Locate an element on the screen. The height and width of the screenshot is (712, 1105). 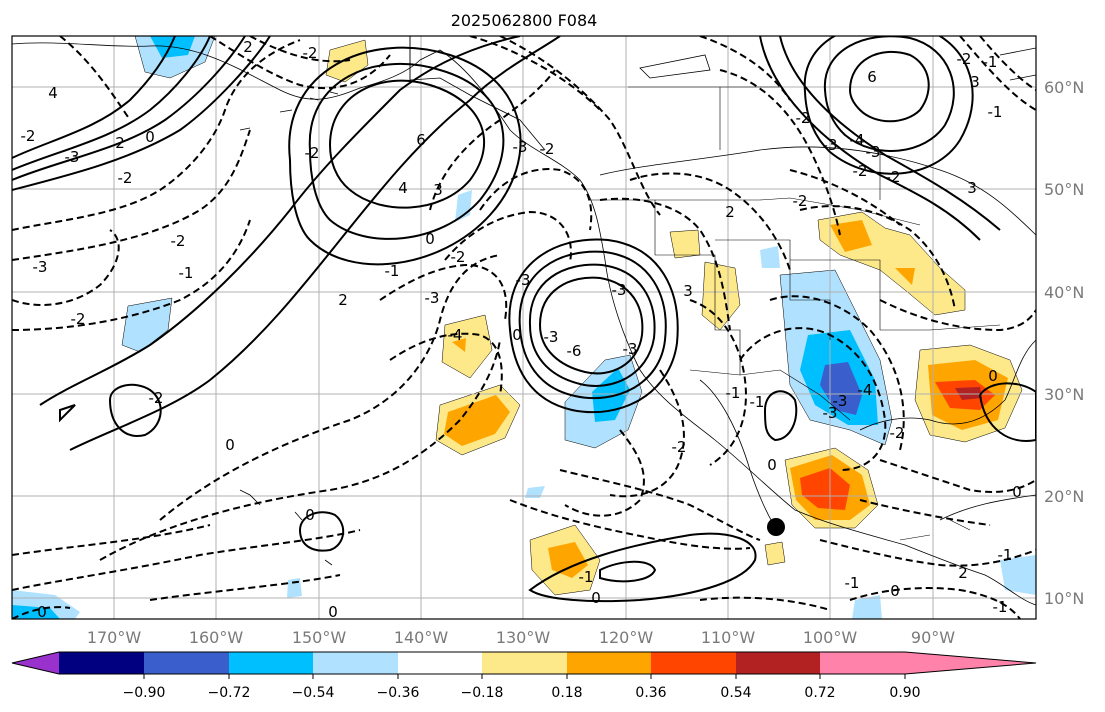
lon-label: 110°W is located at coordinates (728, 637).